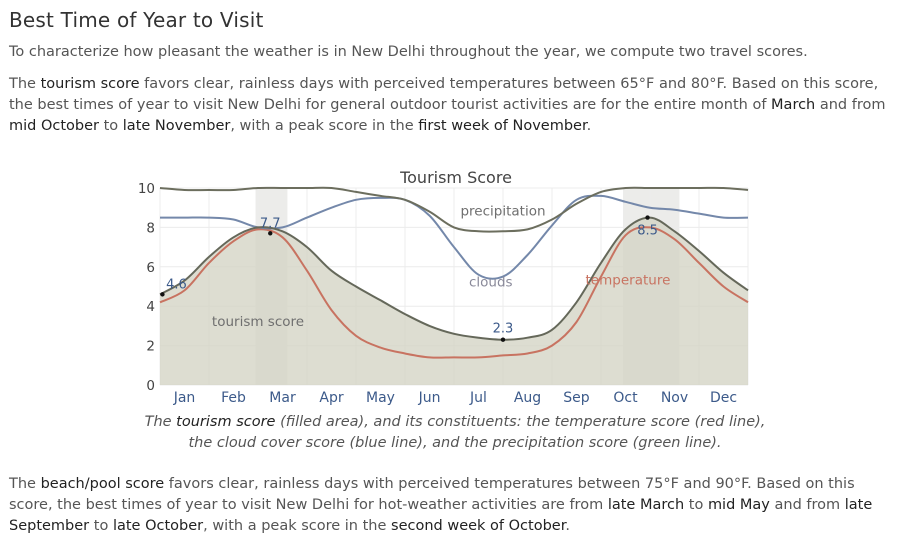  What do you see at coordinates (646, 505) in the screenshot?
I see `late-march-emphasis: late March` at bounding box center [646, 505].